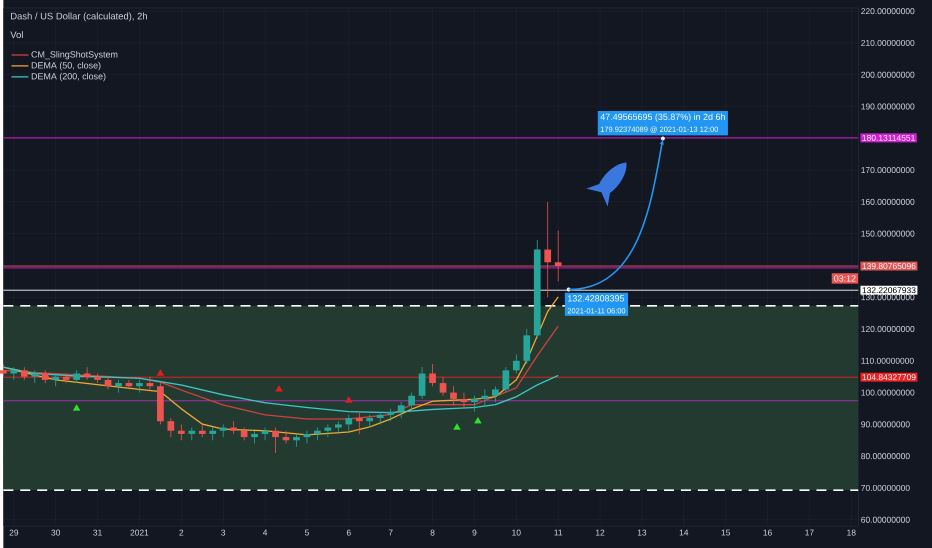 This screenshot has height=548, width=932. What do you see at coordinates (432, 533) in the screenshot?
I see `x-tick-label: 8` at bounding box center [432, 533].